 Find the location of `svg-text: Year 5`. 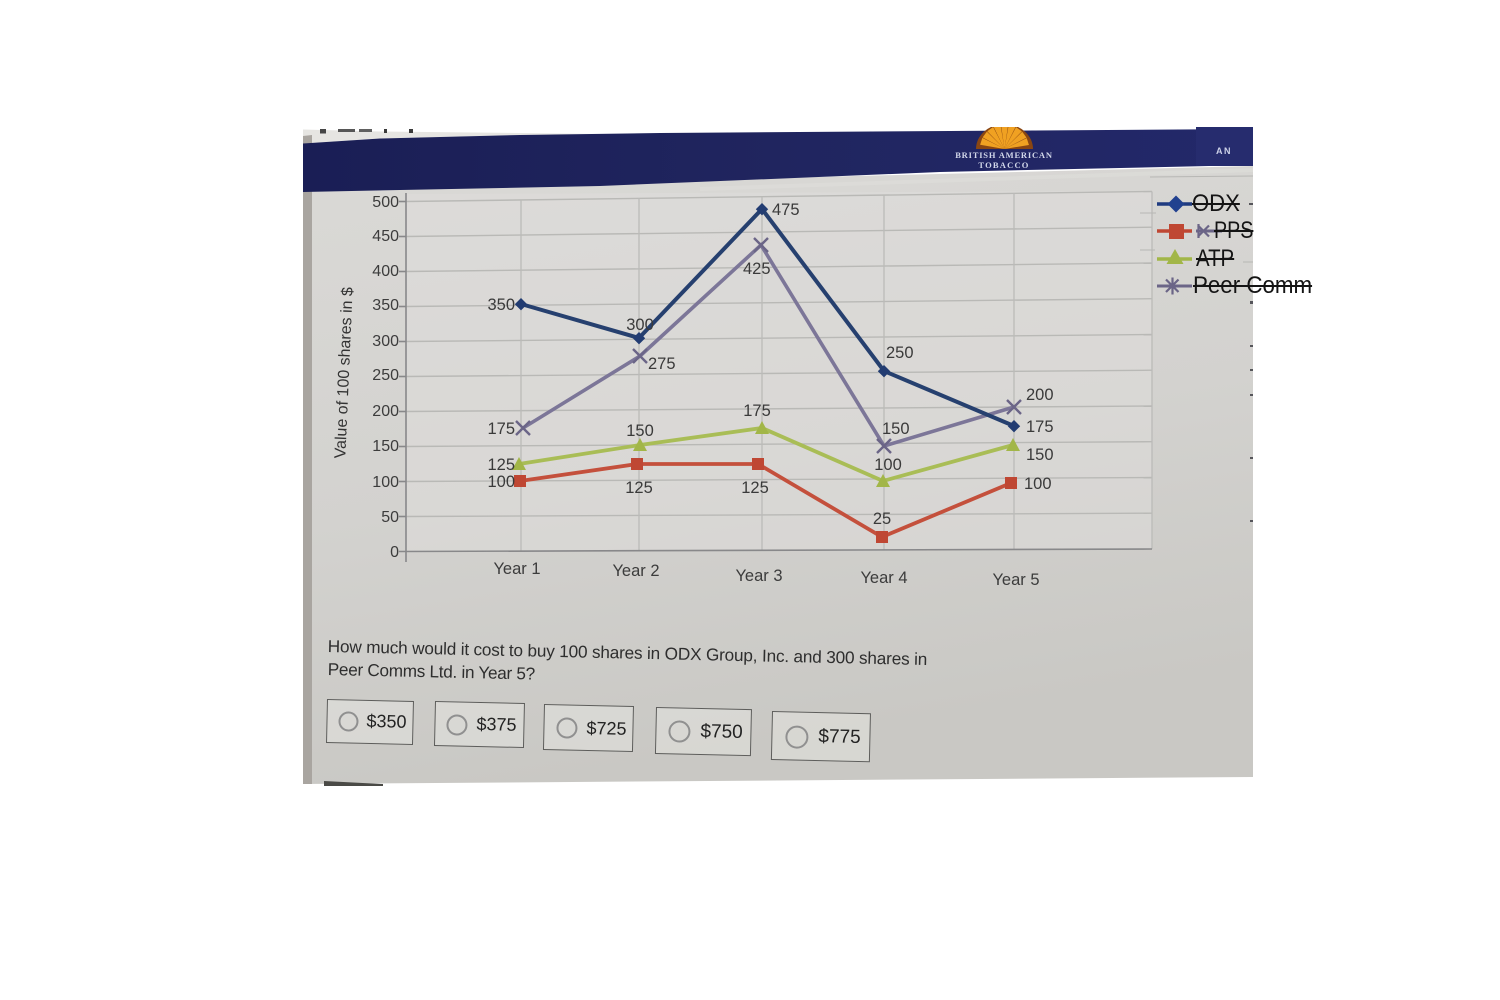

svg-text: Year 5 is located at coordinates (1015, 580).